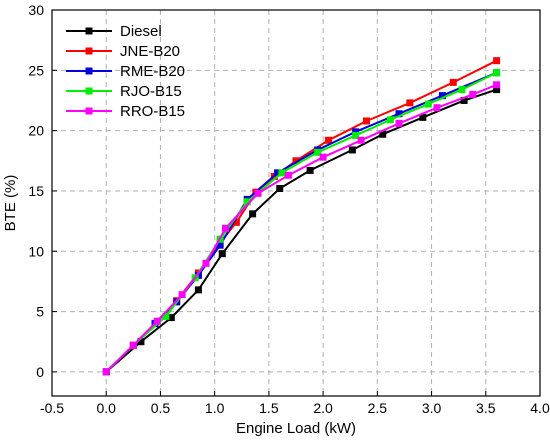  I want to click on legend-item: RJO-B15, so click(124, 91).